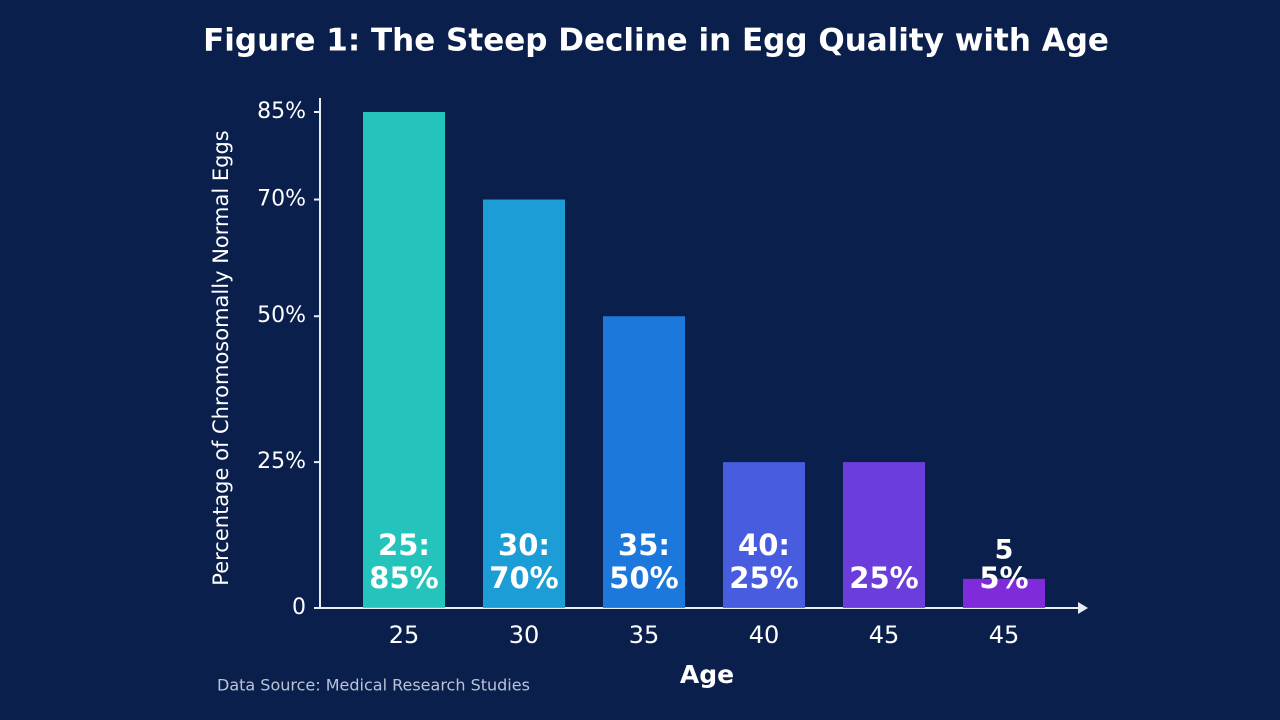 This screenshot has width=1280, height=720. Describe the element at coordinates (644, 561) in the screenshot. I see `value-label: 35: 50%` at that location.